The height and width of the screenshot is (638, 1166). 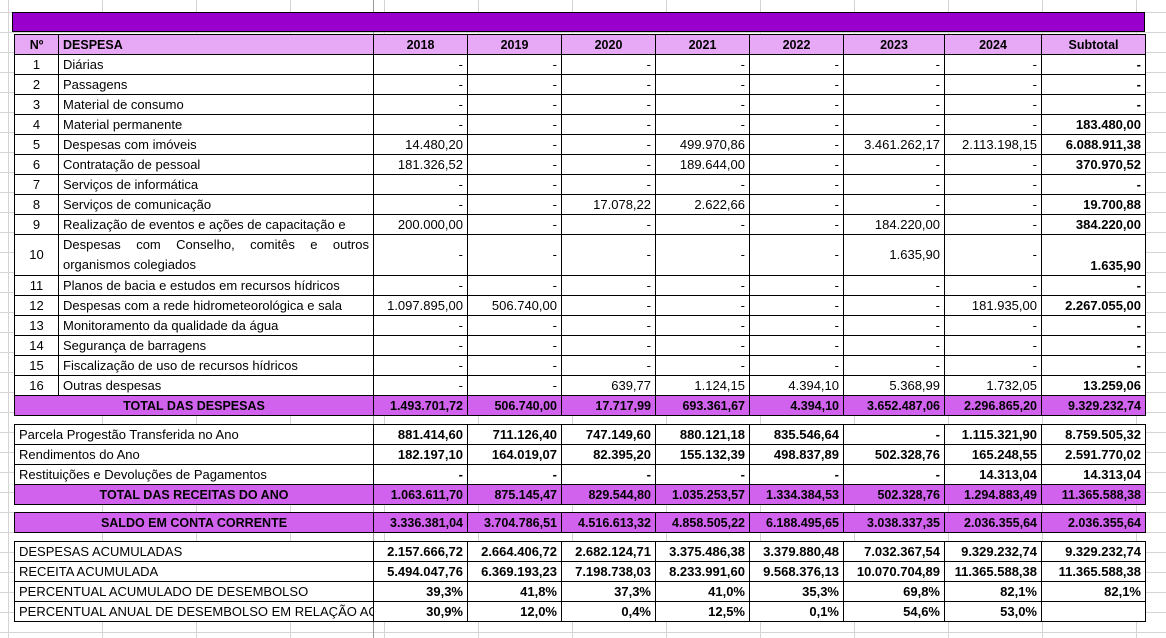 What do you see at coordinates (420, 434) in the screenshot?
I see `year-value: 881.414,60` at bounding box center [420, 434].